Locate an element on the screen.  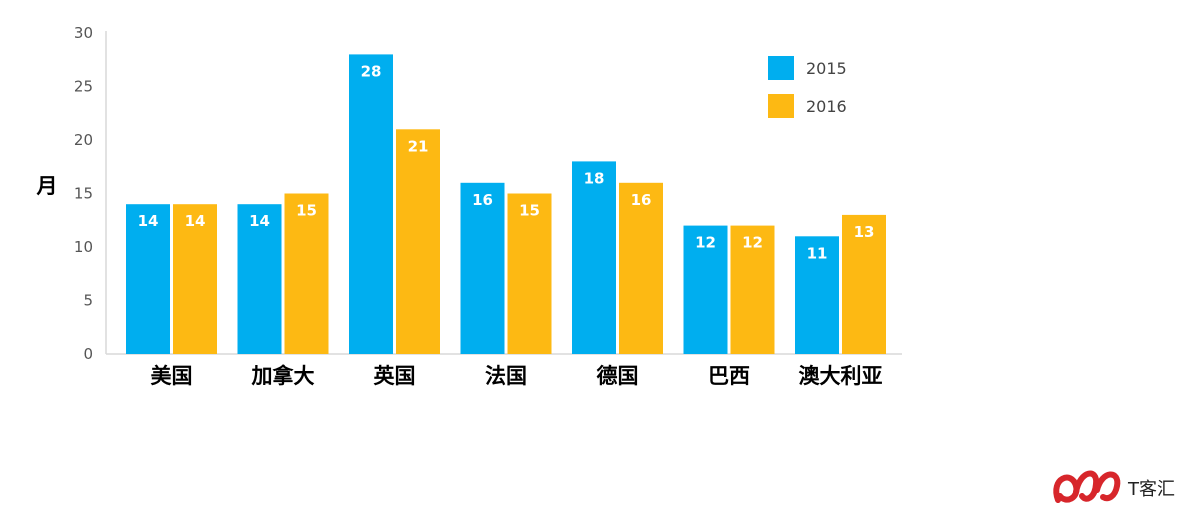
y-axis-title: 月 is located at coordinates (47, 186).